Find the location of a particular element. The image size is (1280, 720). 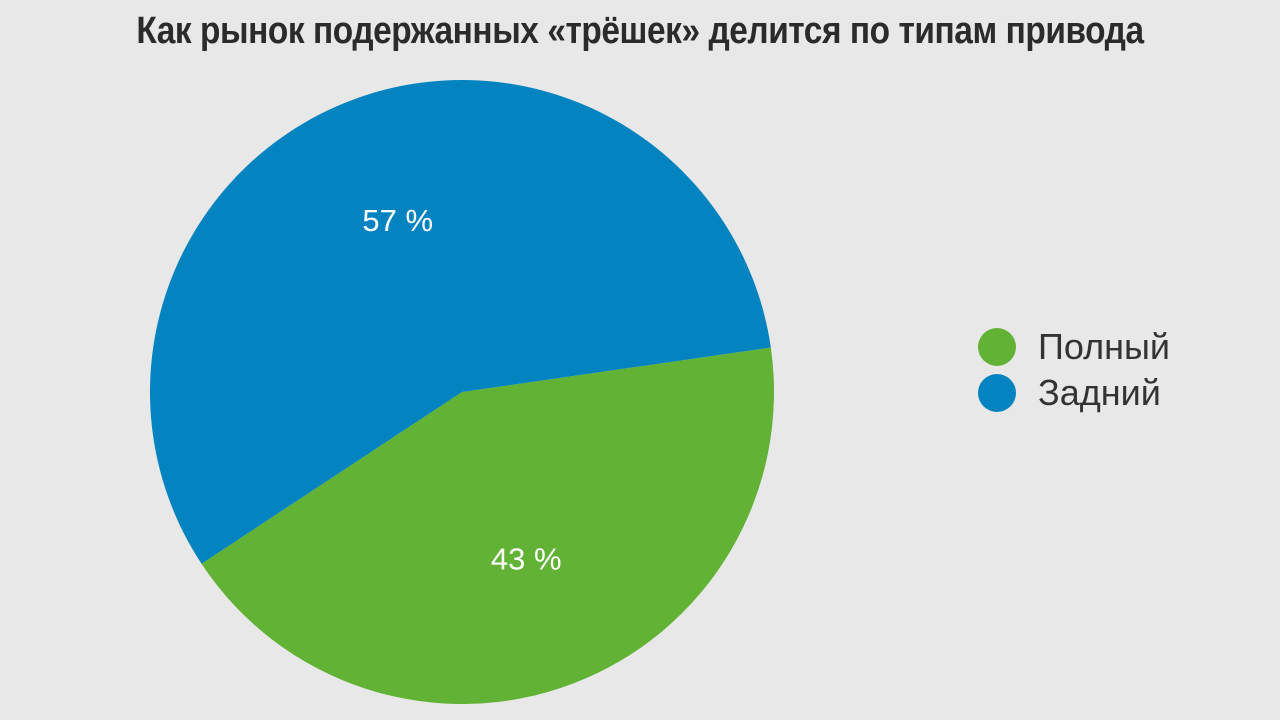

legend: Полный Задний is located at coordinates (1108, 370).